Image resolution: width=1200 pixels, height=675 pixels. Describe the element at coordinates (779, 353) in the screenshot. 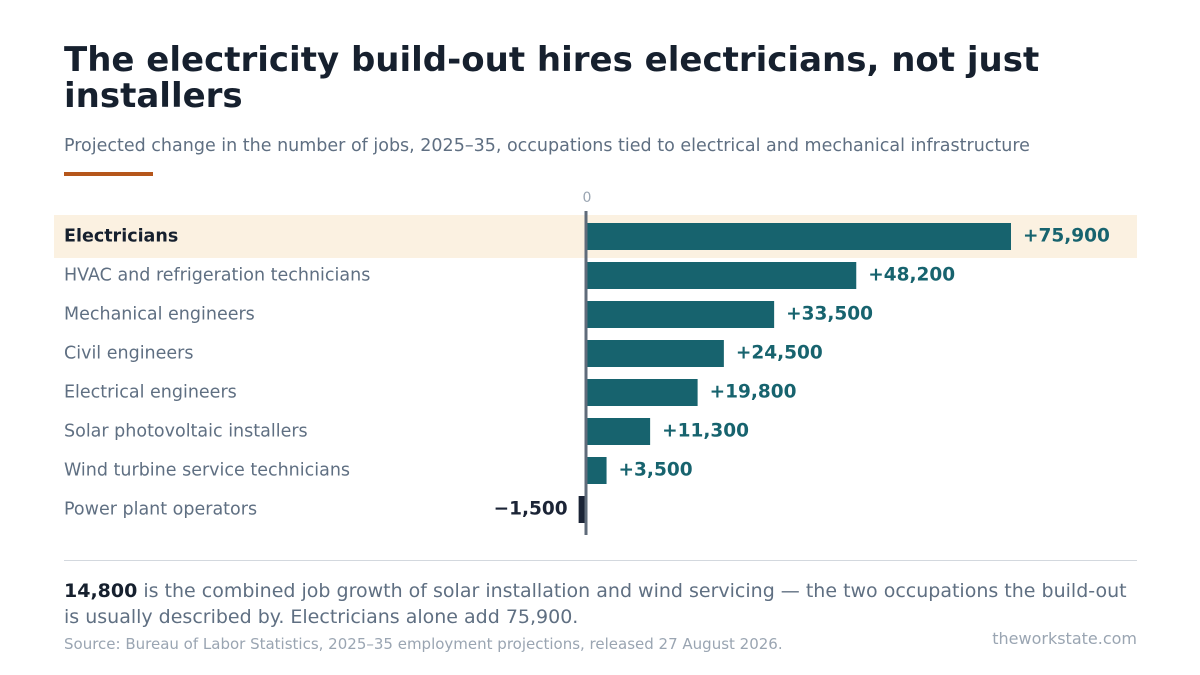

I see `value-label: +24,500` at that location.